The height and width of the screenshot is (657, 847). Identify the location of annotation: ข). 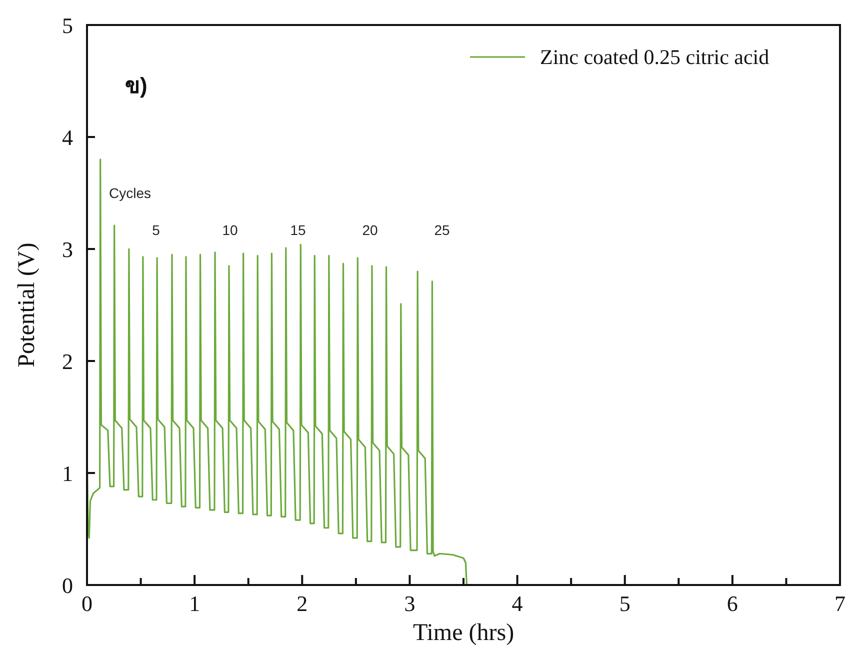
(136, 85).